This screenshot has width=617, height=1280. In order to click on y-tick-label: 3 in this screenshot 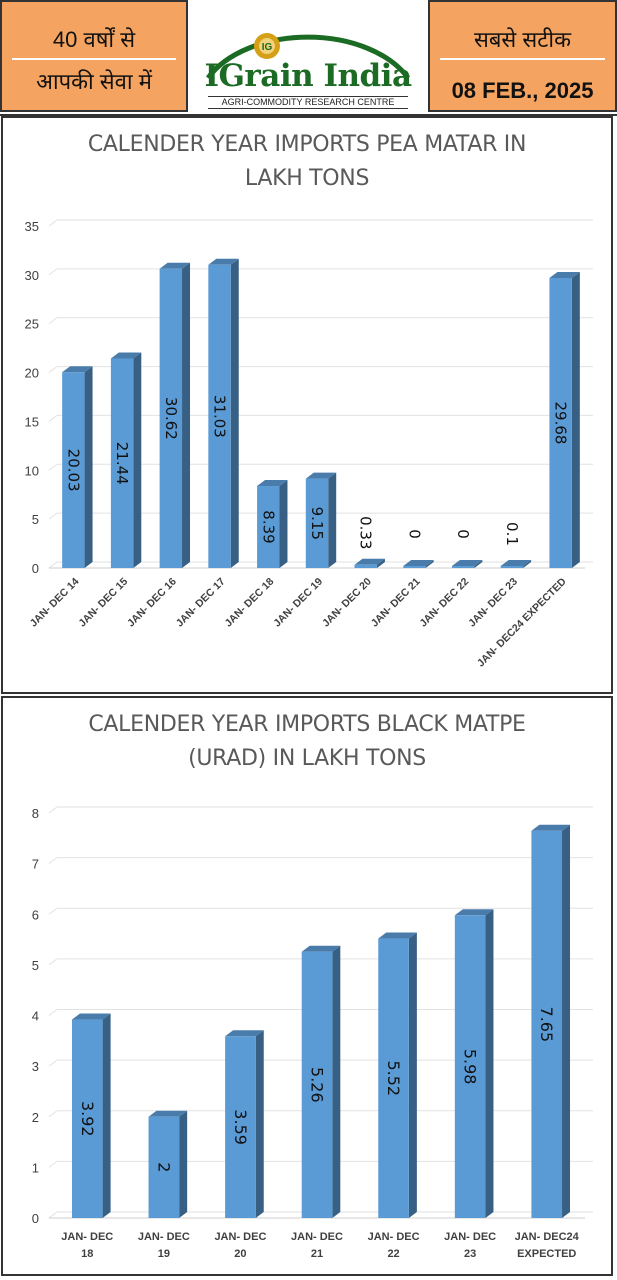, I will do `click(35, 1066)`.